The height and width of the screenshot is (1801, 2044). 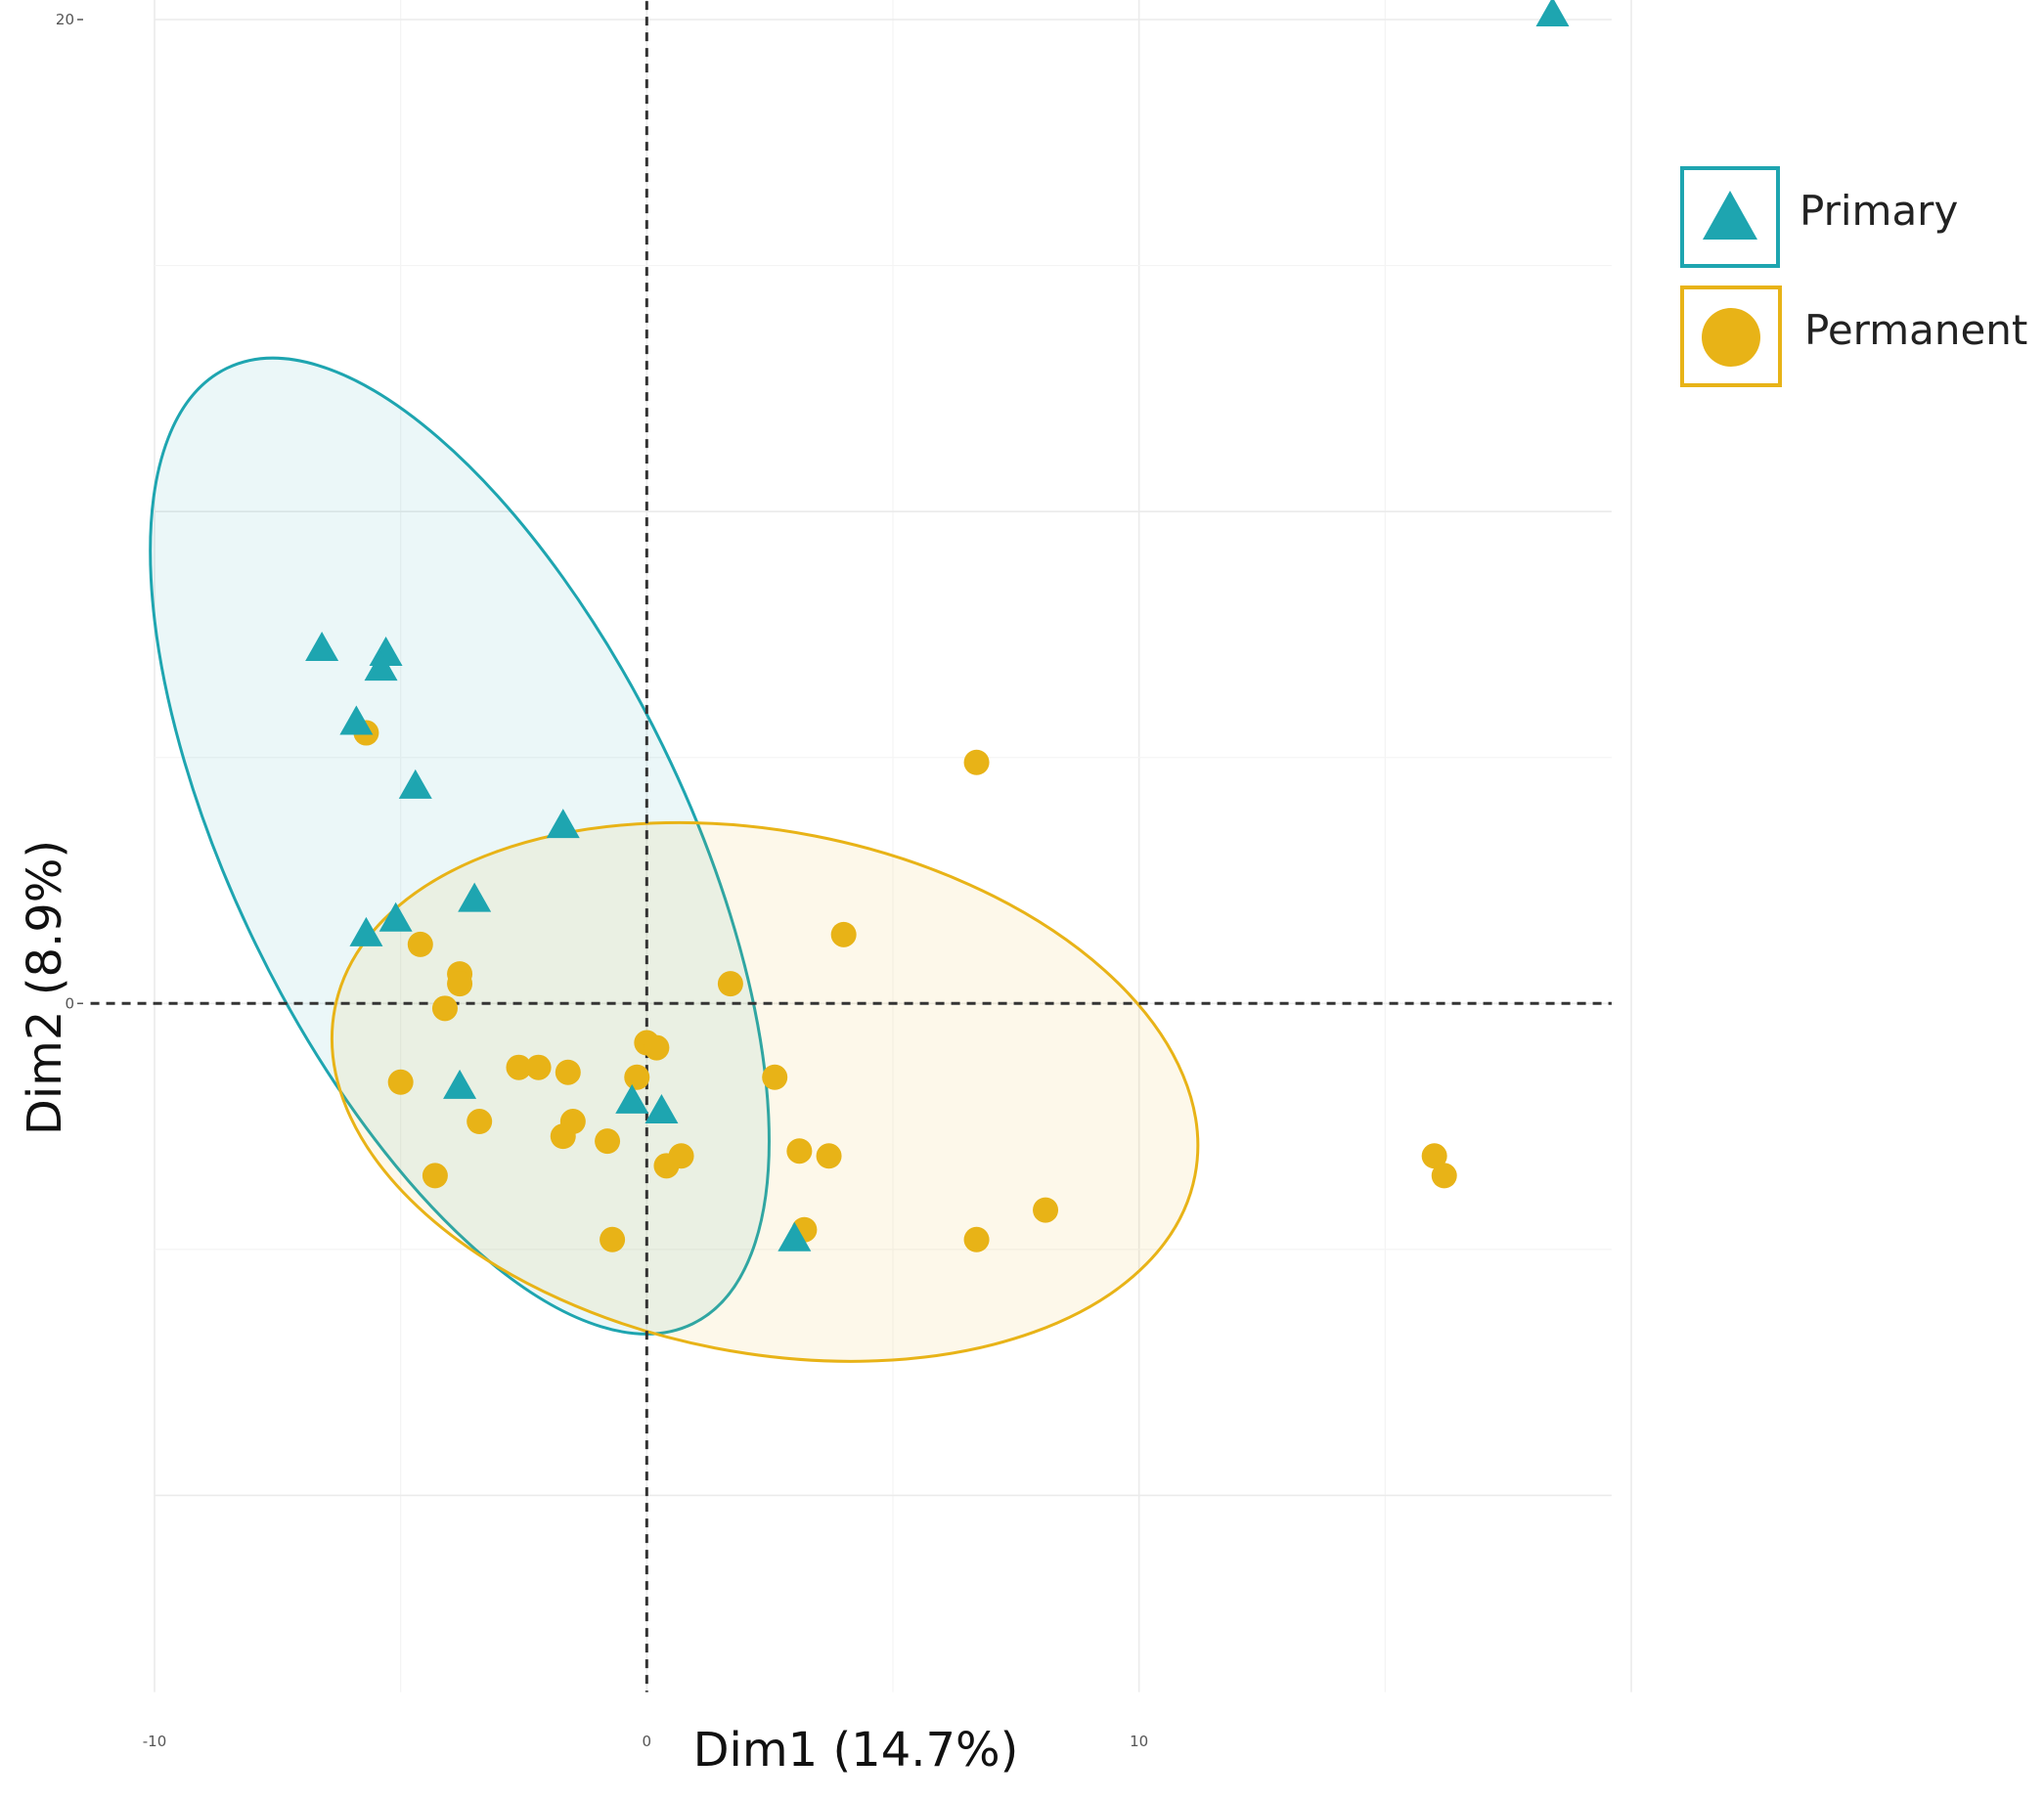 I want to click on legend-label-primary: Primary, so click(x=1879, y=211).